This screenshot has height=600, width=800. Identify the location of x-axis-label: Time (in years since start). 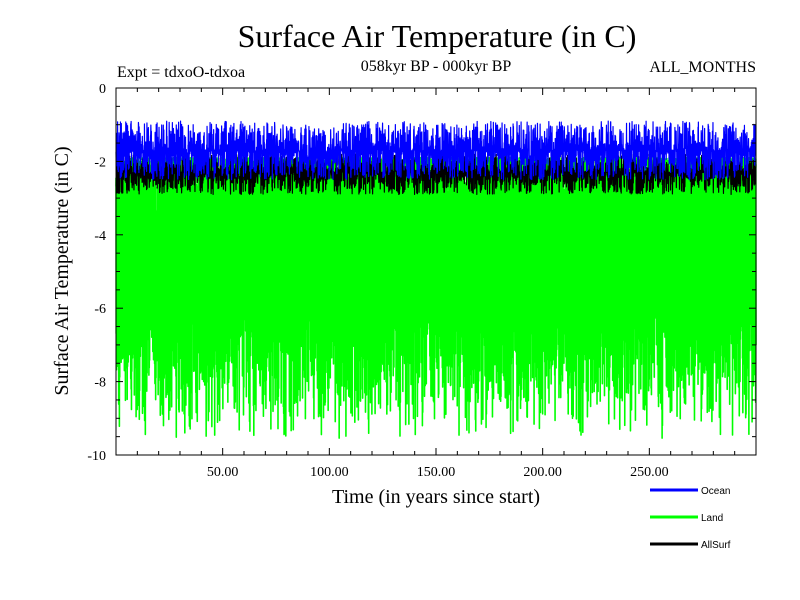
(436, 497).